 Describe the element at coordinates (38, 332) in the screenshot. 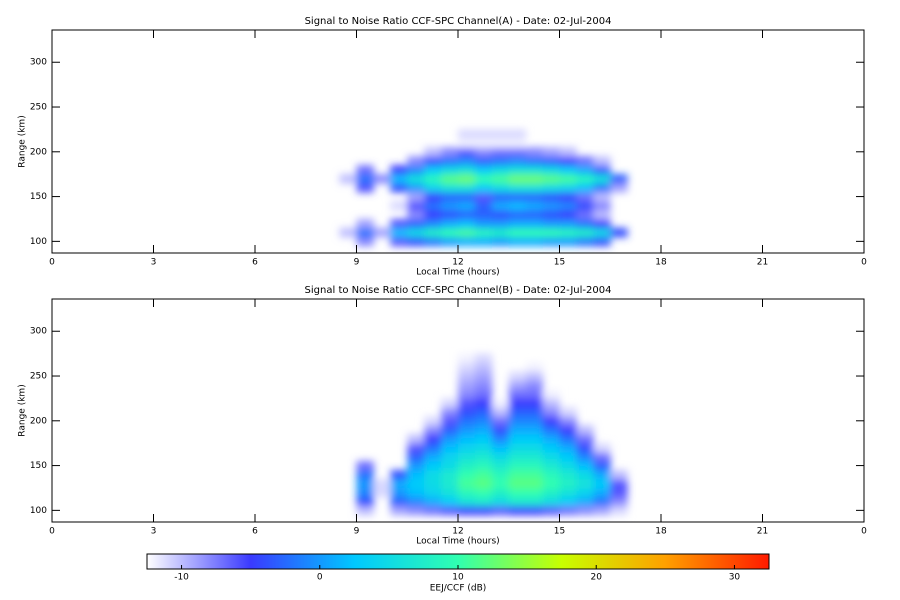

I see `y-tick-label: 300` at that location.